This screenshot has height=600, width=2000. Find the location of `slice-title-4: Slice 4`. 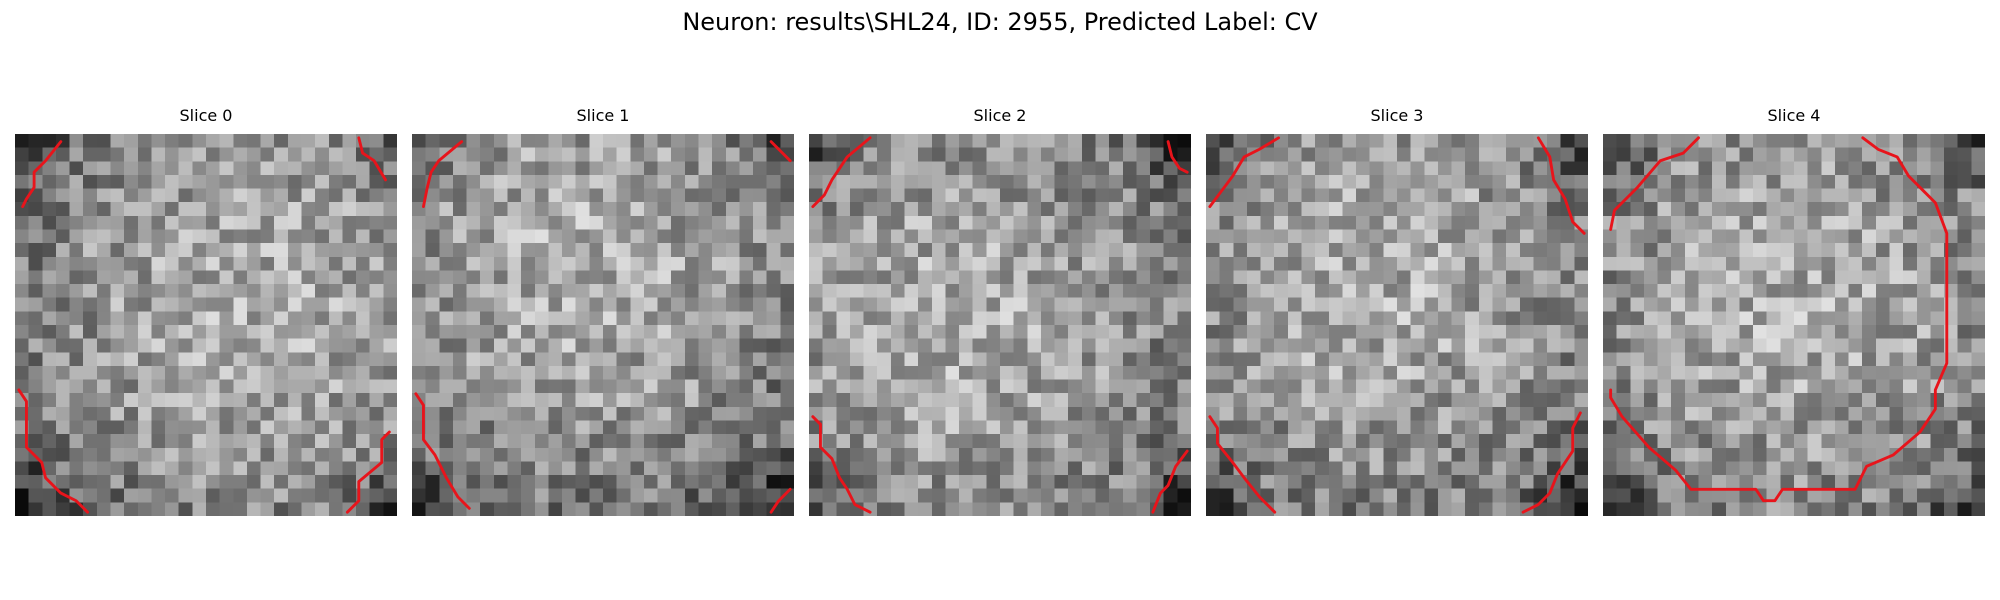

slice-title-4: Slice 4 is located at coordinates (1794, 115).